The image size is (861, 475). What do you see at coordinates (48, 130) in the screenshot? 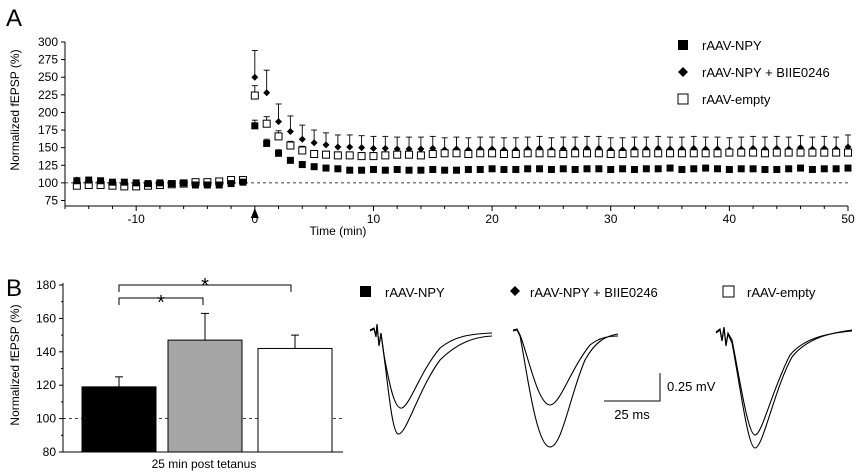
I see `panel-a-y-tick-label: 175` at bounding box center [48, 130].